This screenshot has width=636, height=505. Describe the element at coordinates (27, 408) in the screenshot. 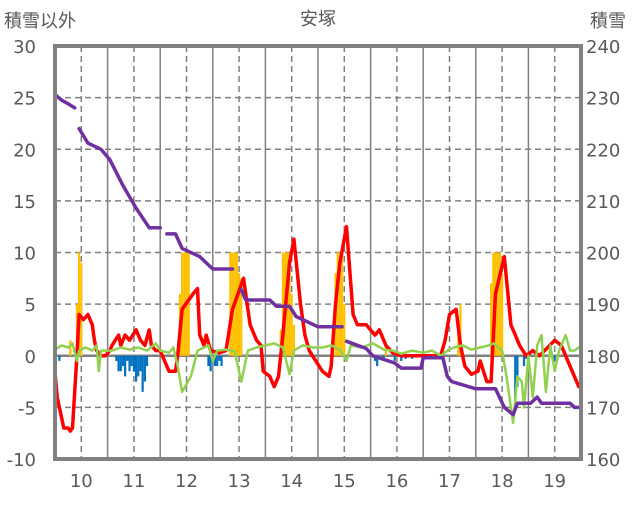

I see `left-tick-label: -5` at that location.